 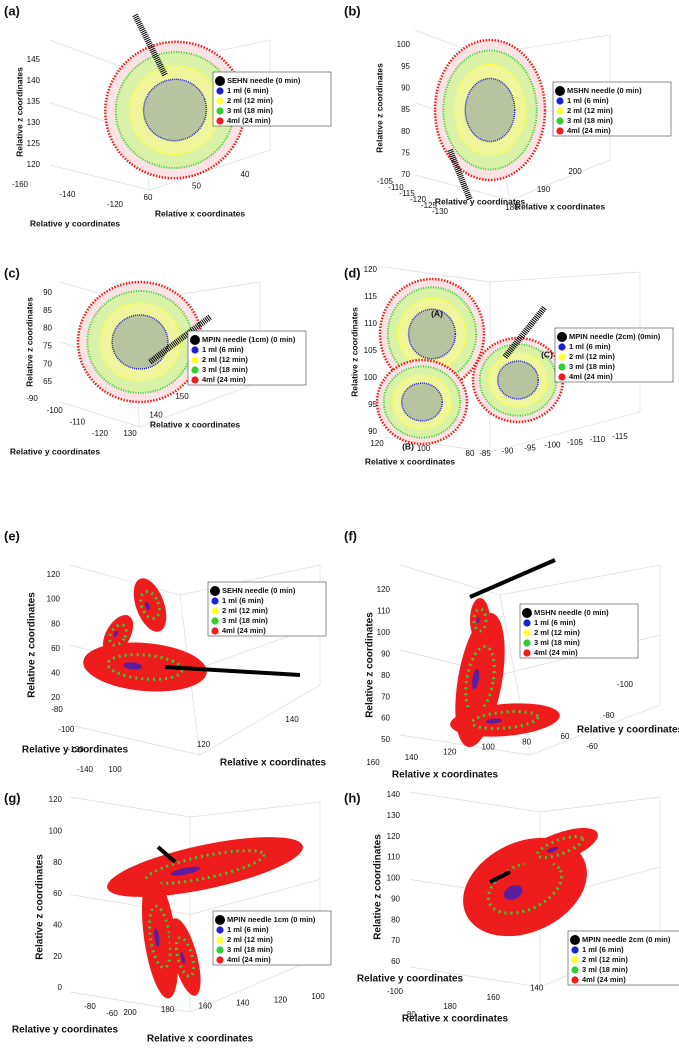 I want to click on legend-label: MPIN needle 1cm (0 min), so click(x=271, y=919).